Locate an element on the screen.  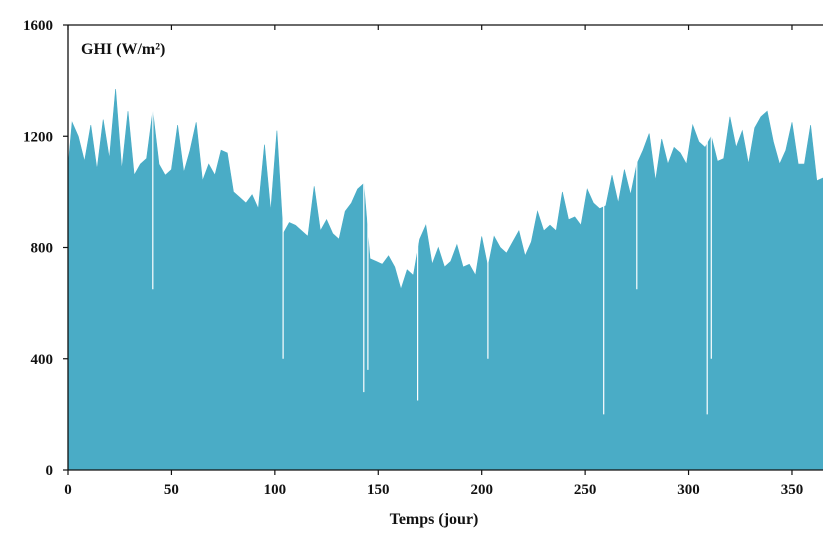
y-tick-label-1: 400 is located at coordinates (42, 360).